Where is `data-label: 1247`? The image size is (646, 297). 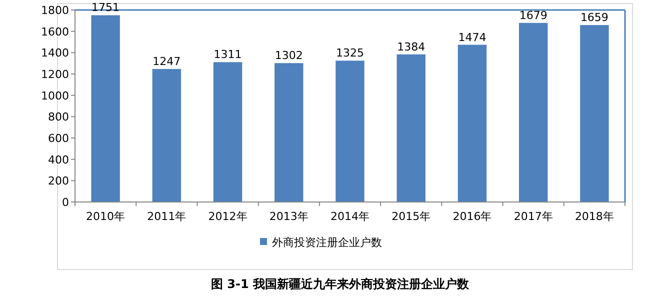 data-label: 1247 is located at coordinates (166, 61).